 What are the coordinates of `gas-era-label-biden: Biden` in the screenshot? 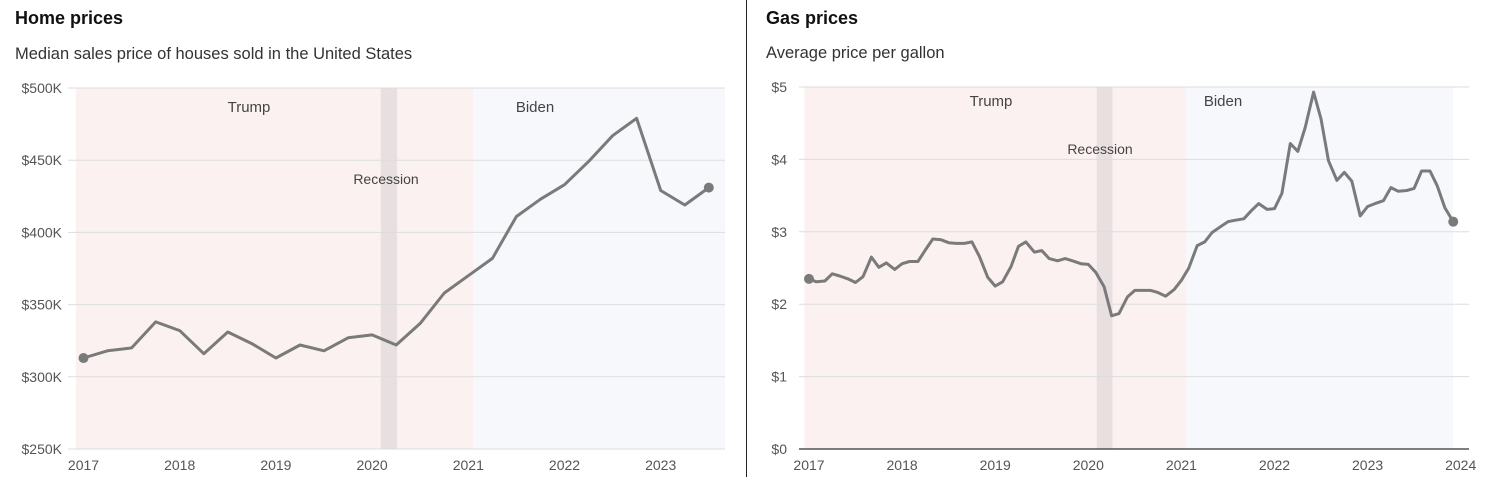 It's located at (1223, 101).